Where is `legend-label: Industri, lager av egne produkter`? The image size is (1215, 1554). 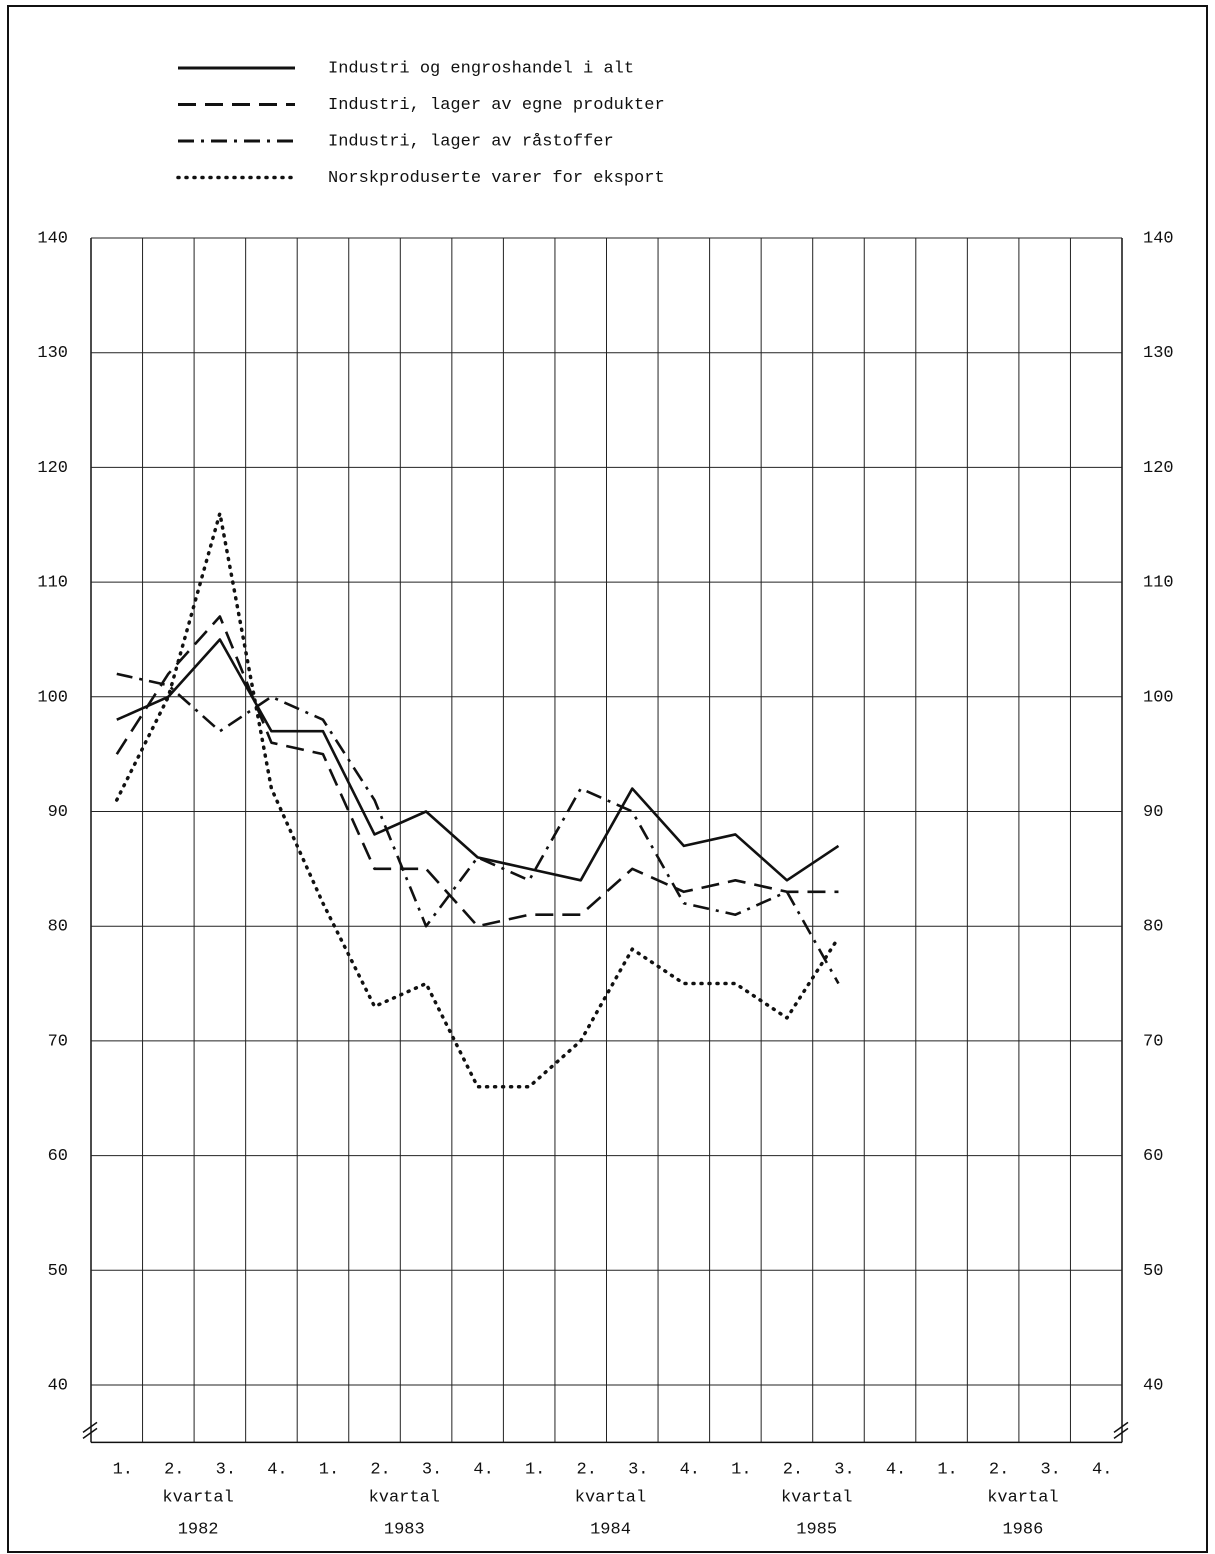
legend-label: Industri, lager av egne produkter is located at coordinates (496, 105).